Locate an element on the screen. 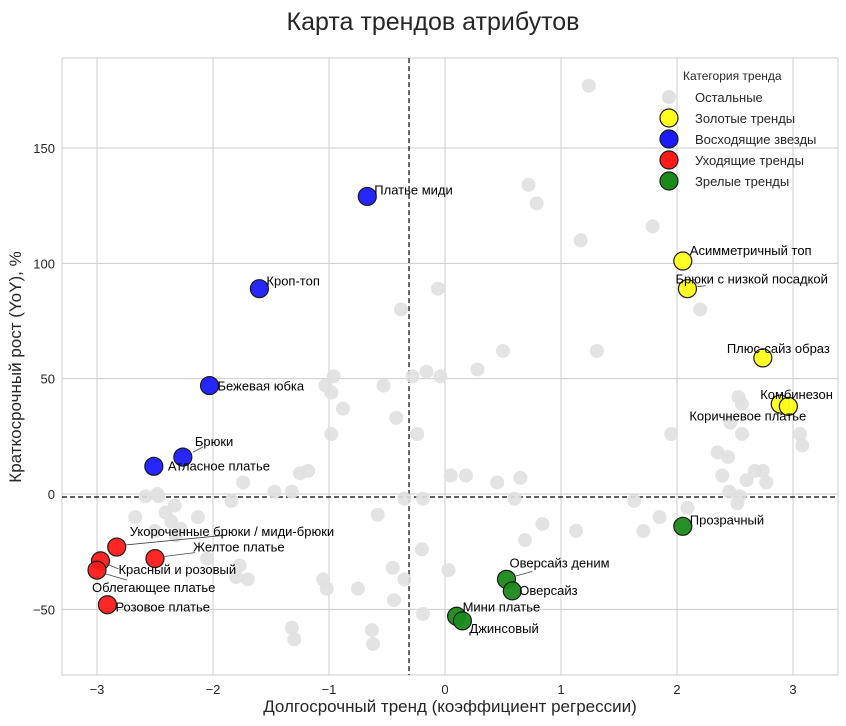  legend-entry-label: Восходящие звезды is located at coordinates (755, 139).